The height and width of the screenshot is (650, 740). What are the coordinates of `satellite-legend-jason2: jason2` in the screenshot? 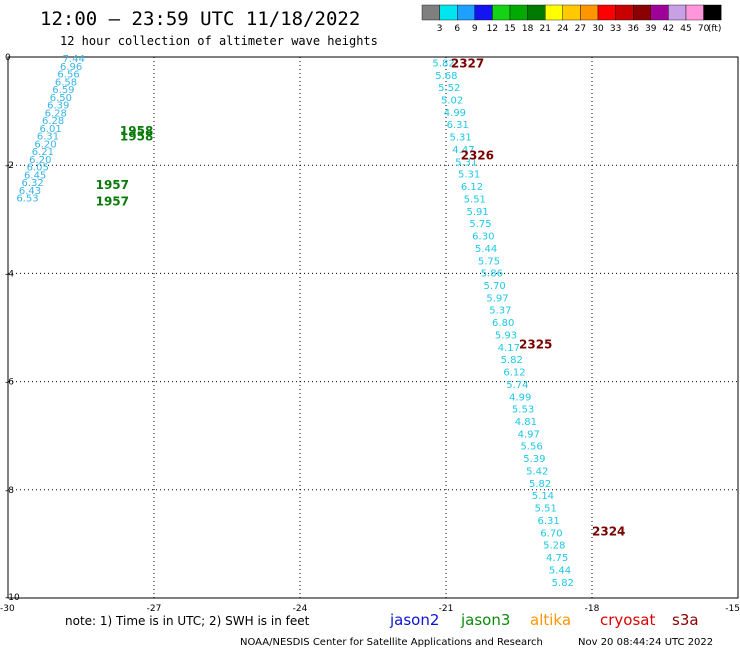 It's located at (414, 620).